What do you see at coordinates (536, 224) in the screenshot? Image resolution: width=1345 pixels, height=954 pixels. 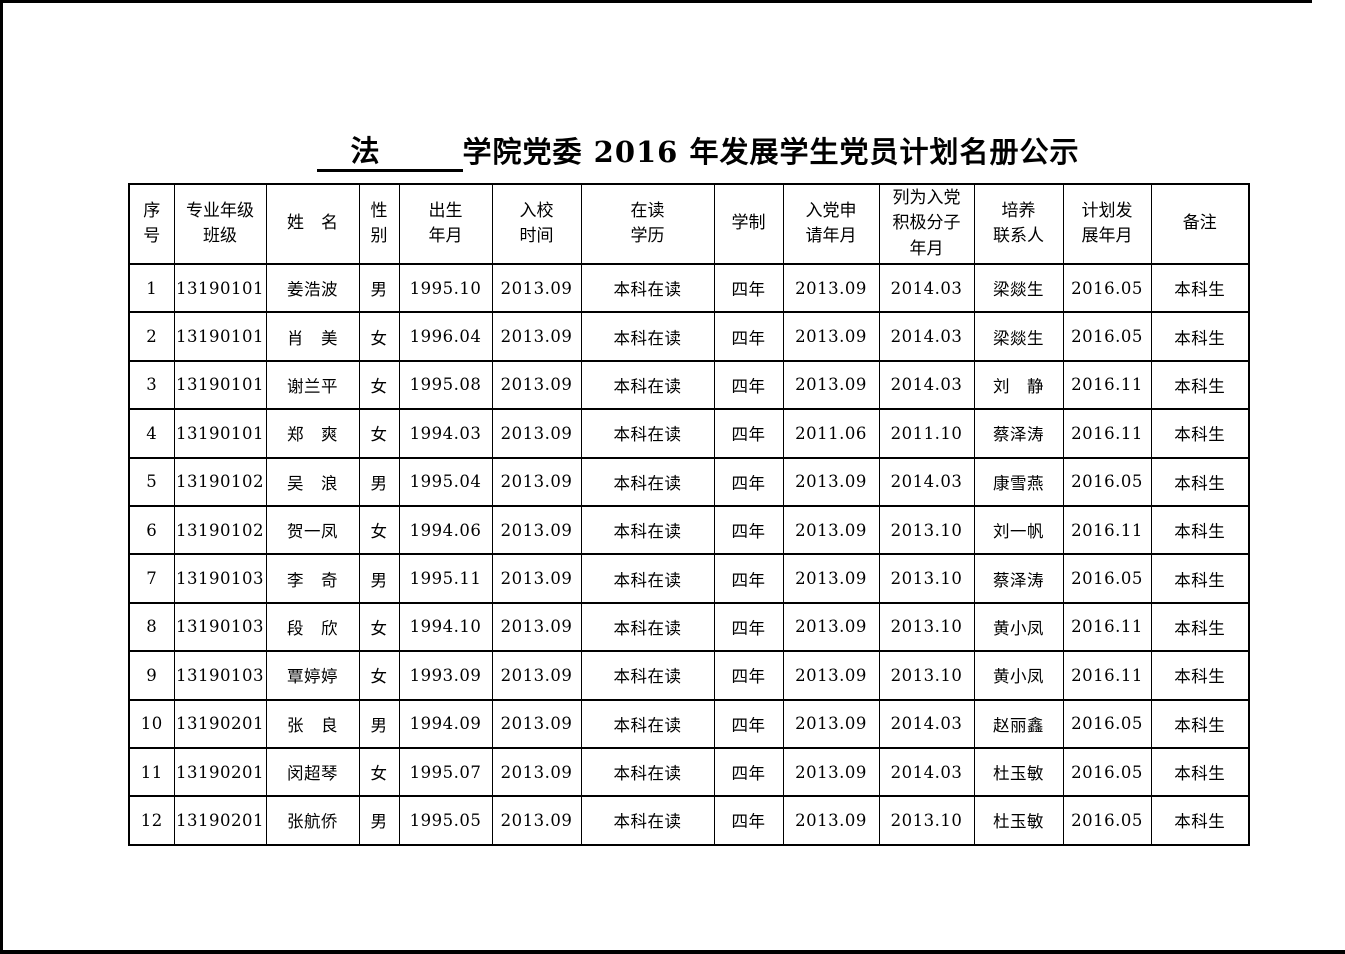 I see `header-cell-5: 入校 时间` at bounding box center [536, 224].